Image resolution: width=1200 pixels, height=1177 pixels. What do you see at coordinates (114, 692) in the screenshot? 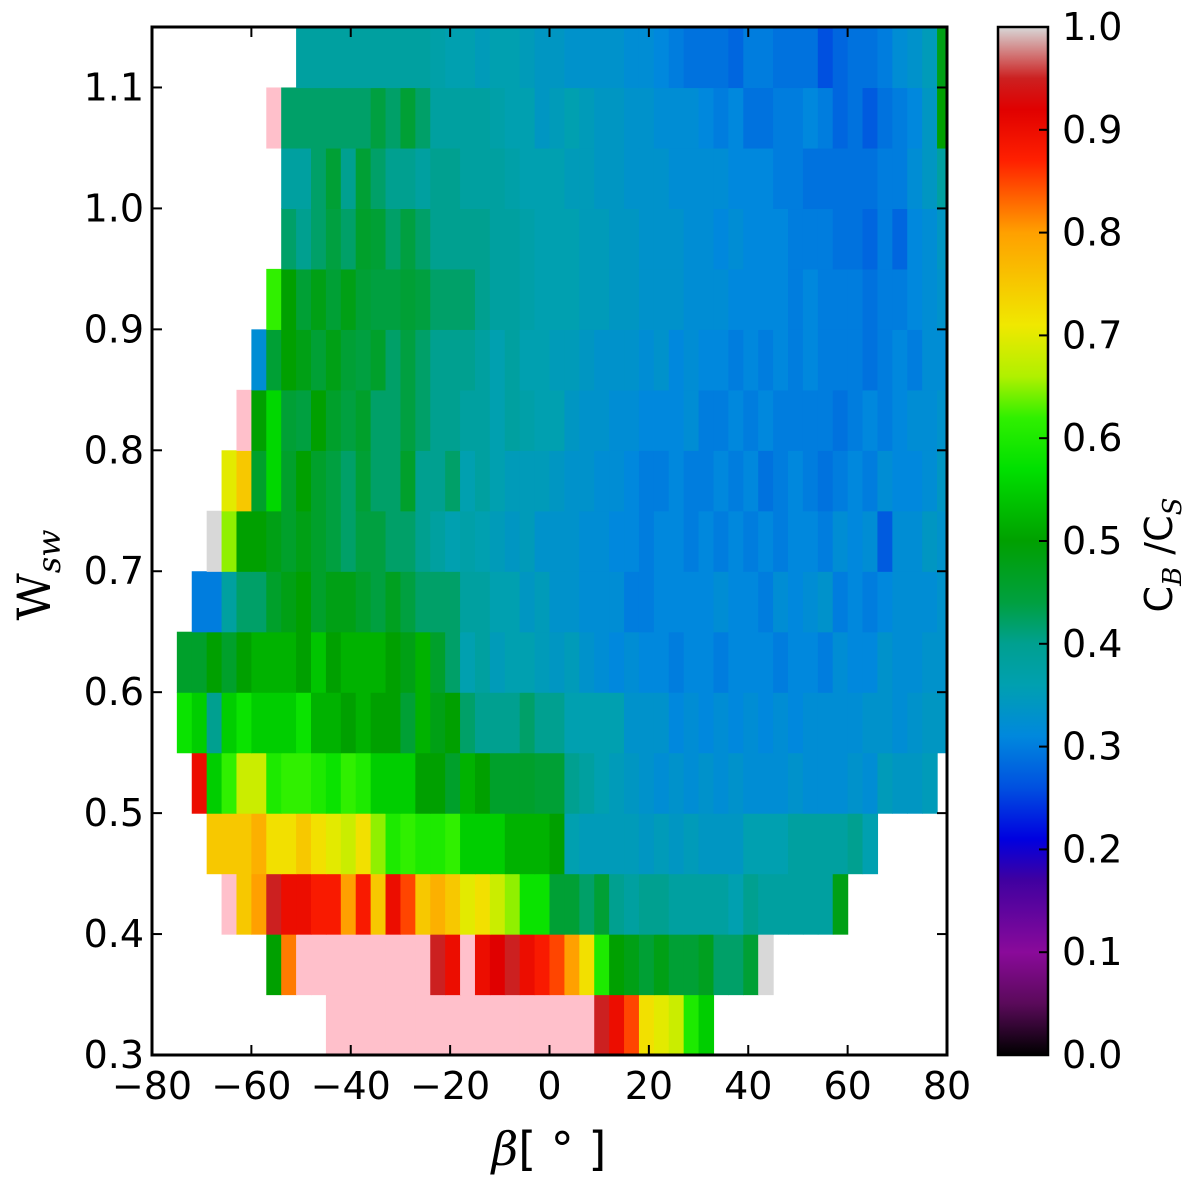
I see `y-tick-label: 0.6` at bounding box center [114, 692].